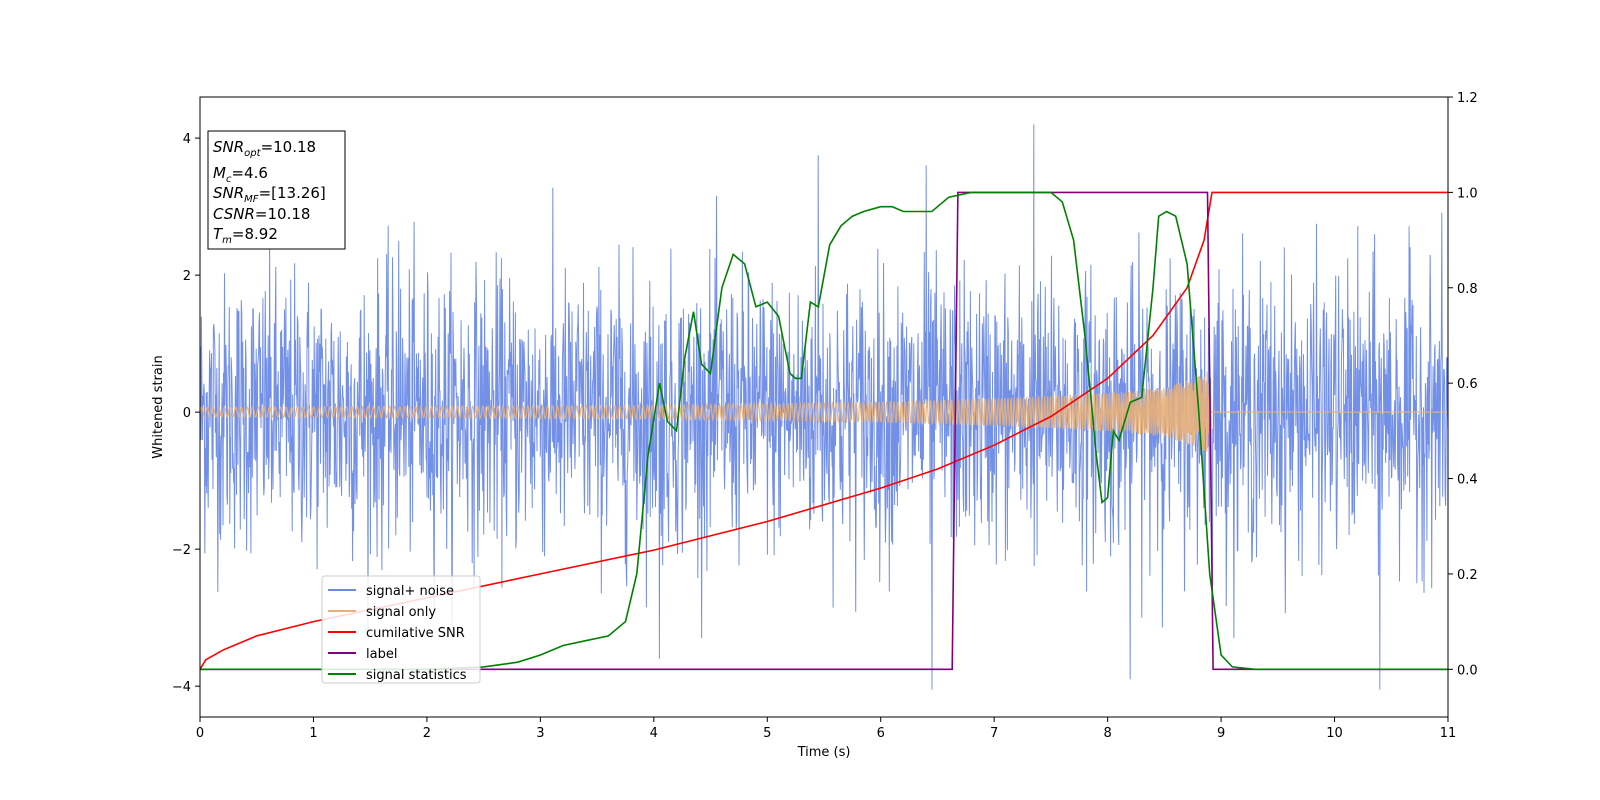  What do you see at coordinates (187, 139) in the screenshot?
I see `y-tick-label: 4` at bounding box center [187, 139].